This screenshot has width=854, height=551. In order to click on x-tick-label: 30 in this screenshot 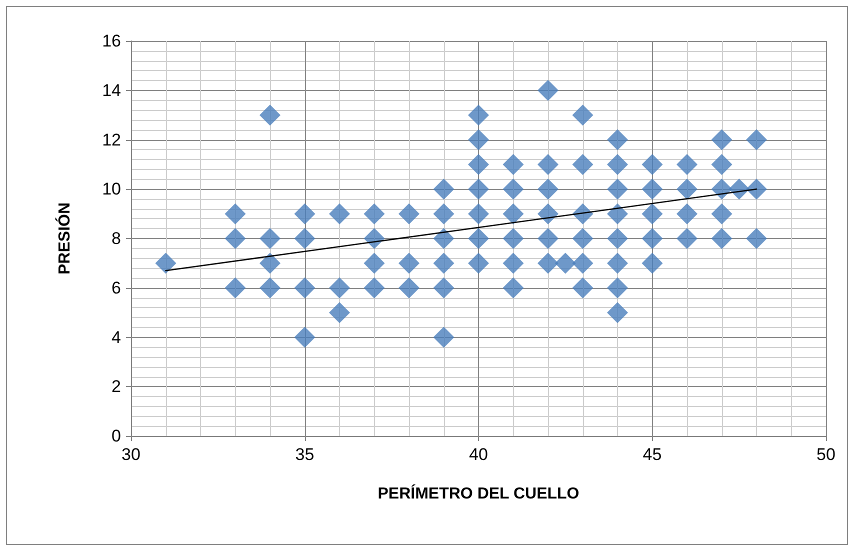, I will do `click(131, 454)`.